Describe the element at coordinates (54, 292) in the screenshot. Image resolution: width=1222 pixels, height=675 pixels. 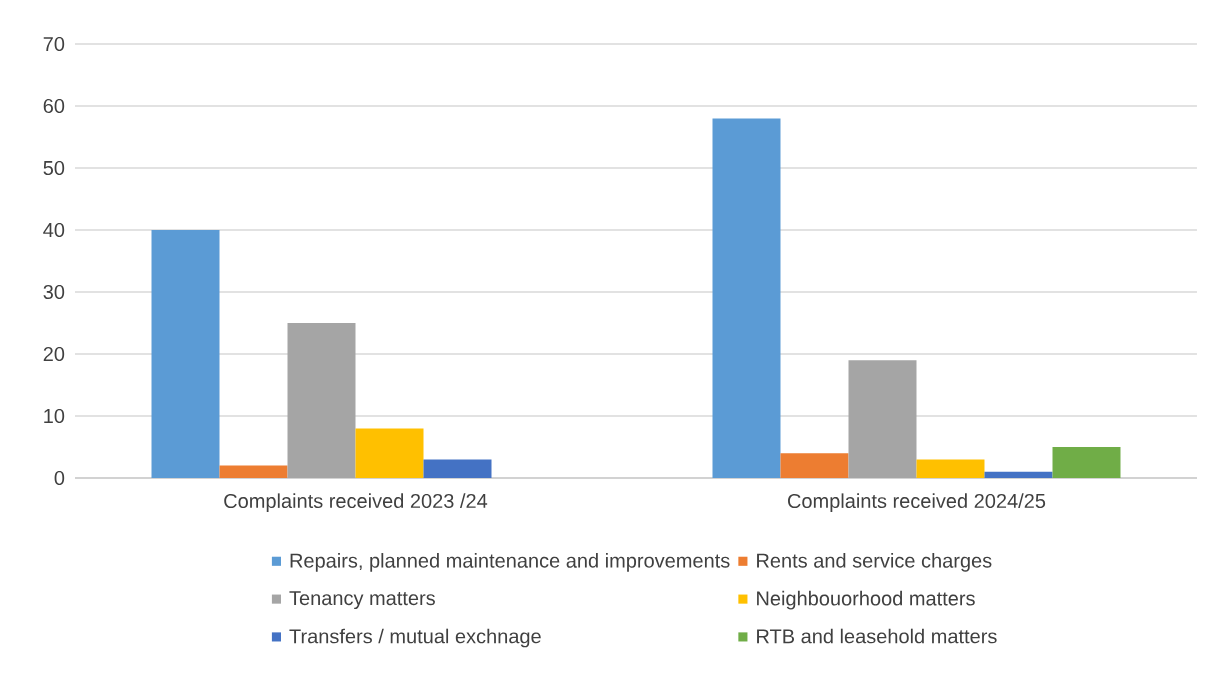
I see `y-tick-label: 30` at that location.